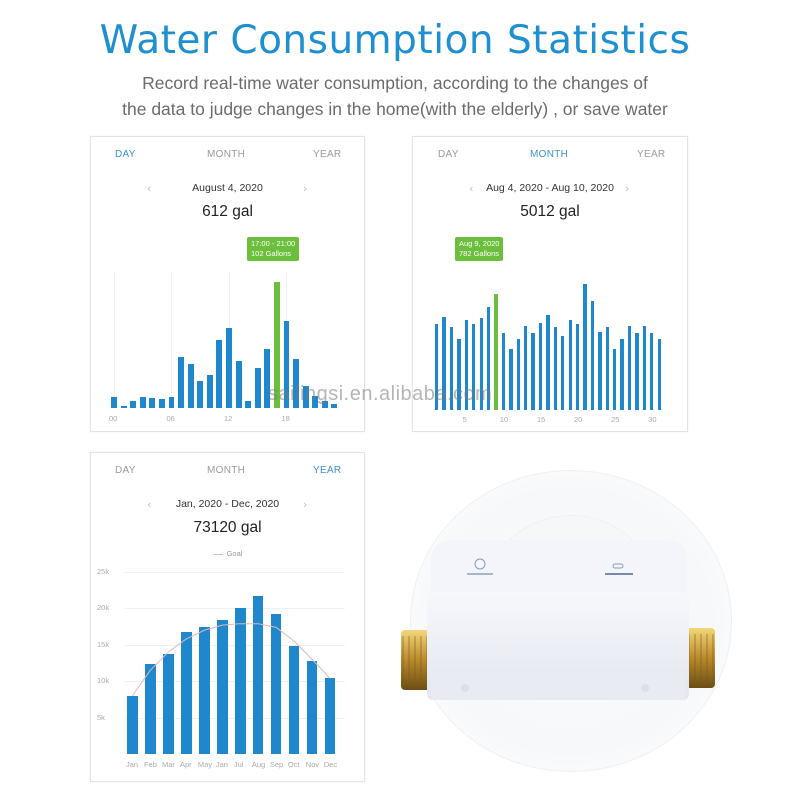  Describe the element at coordinates (150, 764) in the screenshot. I see `x-tick-label: Feb` at that location.